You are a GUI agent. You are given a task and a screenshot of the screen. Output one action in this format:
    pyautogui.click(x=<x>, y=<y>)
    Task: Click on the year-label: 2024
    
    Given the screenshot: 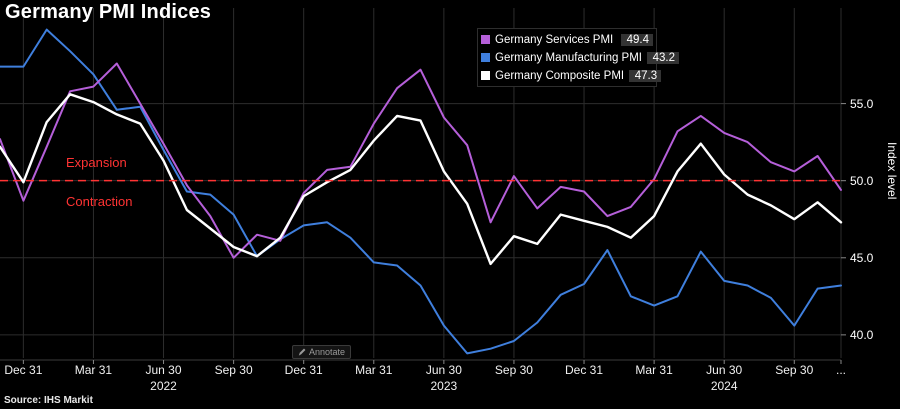 What is the action you would take?
    pyautogui.click(x=724, y=386)
    